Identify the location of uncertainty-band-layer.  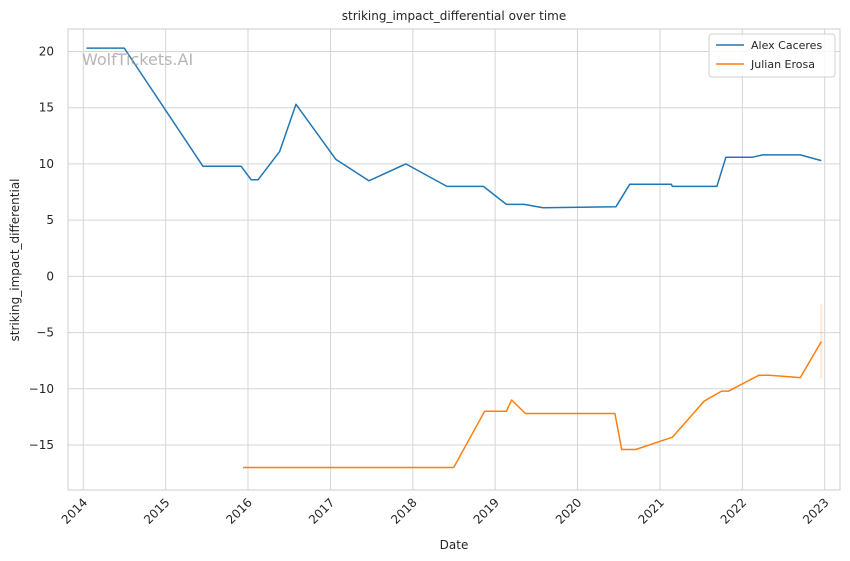
(821, 341).